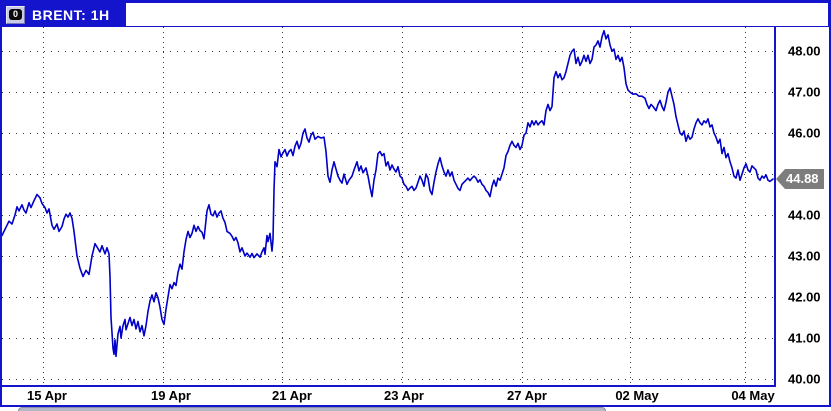 This screenshot has height=411, width=831. I want to click on x-tick-label: 23 Apr, so click(404, 395).